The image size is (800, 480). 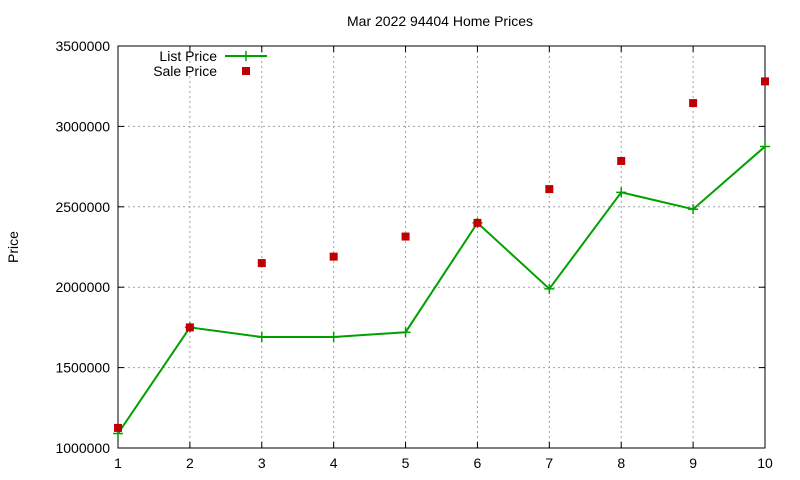 I want to click on y-tick-label: 2000000, so click(x=82, y=287).